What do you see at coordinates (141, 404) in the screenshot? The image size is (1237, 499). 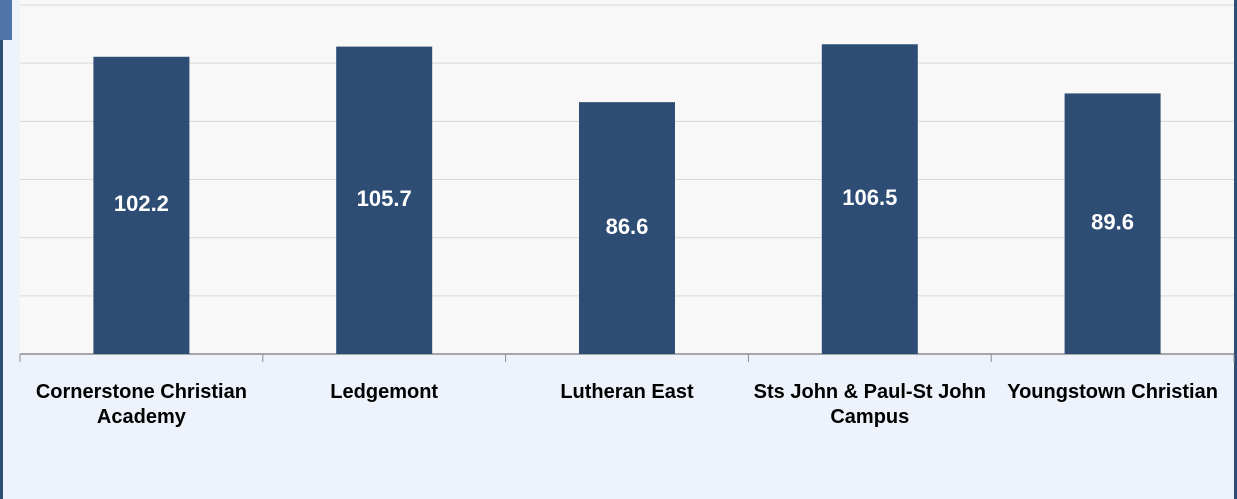 I see `x-tick-label: Cornerstone Christian Academy` at bounding box center [141, 404].